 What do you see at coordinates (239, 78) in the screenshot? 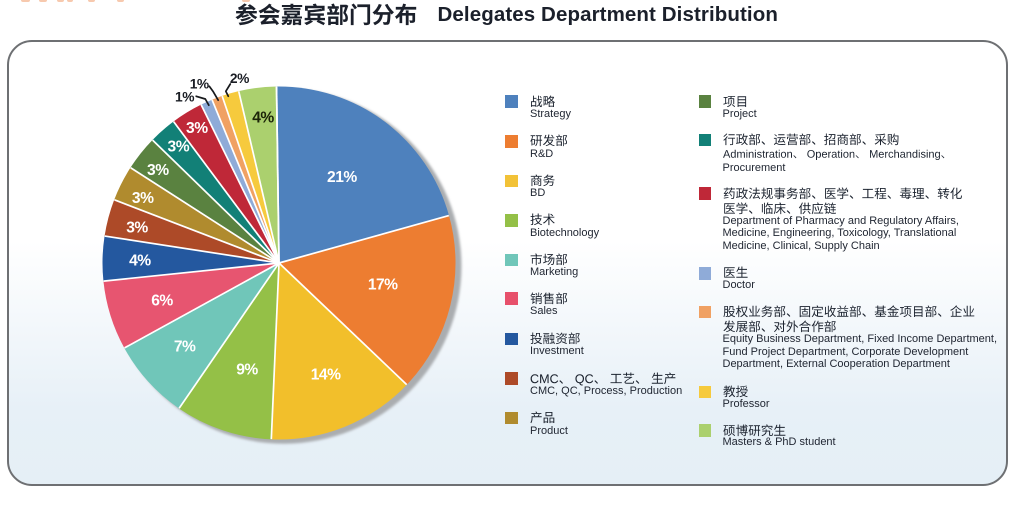
I see `svg-text: 2%` at bounding box center [239, 78].